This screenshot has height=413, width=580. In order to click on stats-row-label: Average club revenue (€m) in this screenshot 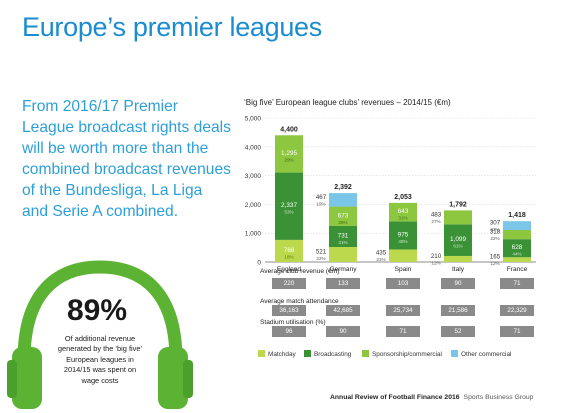, I will do `click(300, 271)`.